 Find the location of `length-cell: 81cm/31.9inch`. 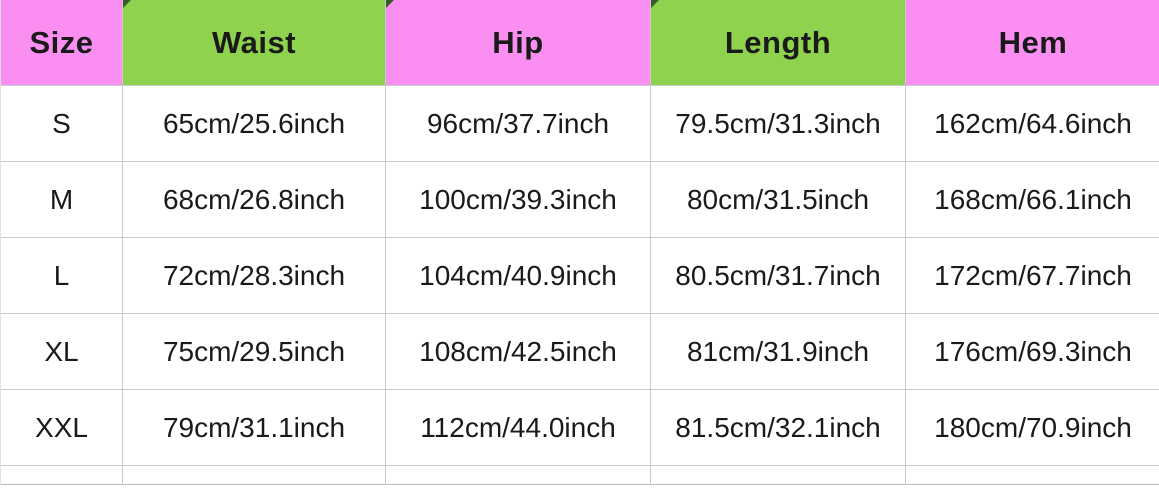

length-cell: 81cm/31.9inch is located at coordinates (778, 352).